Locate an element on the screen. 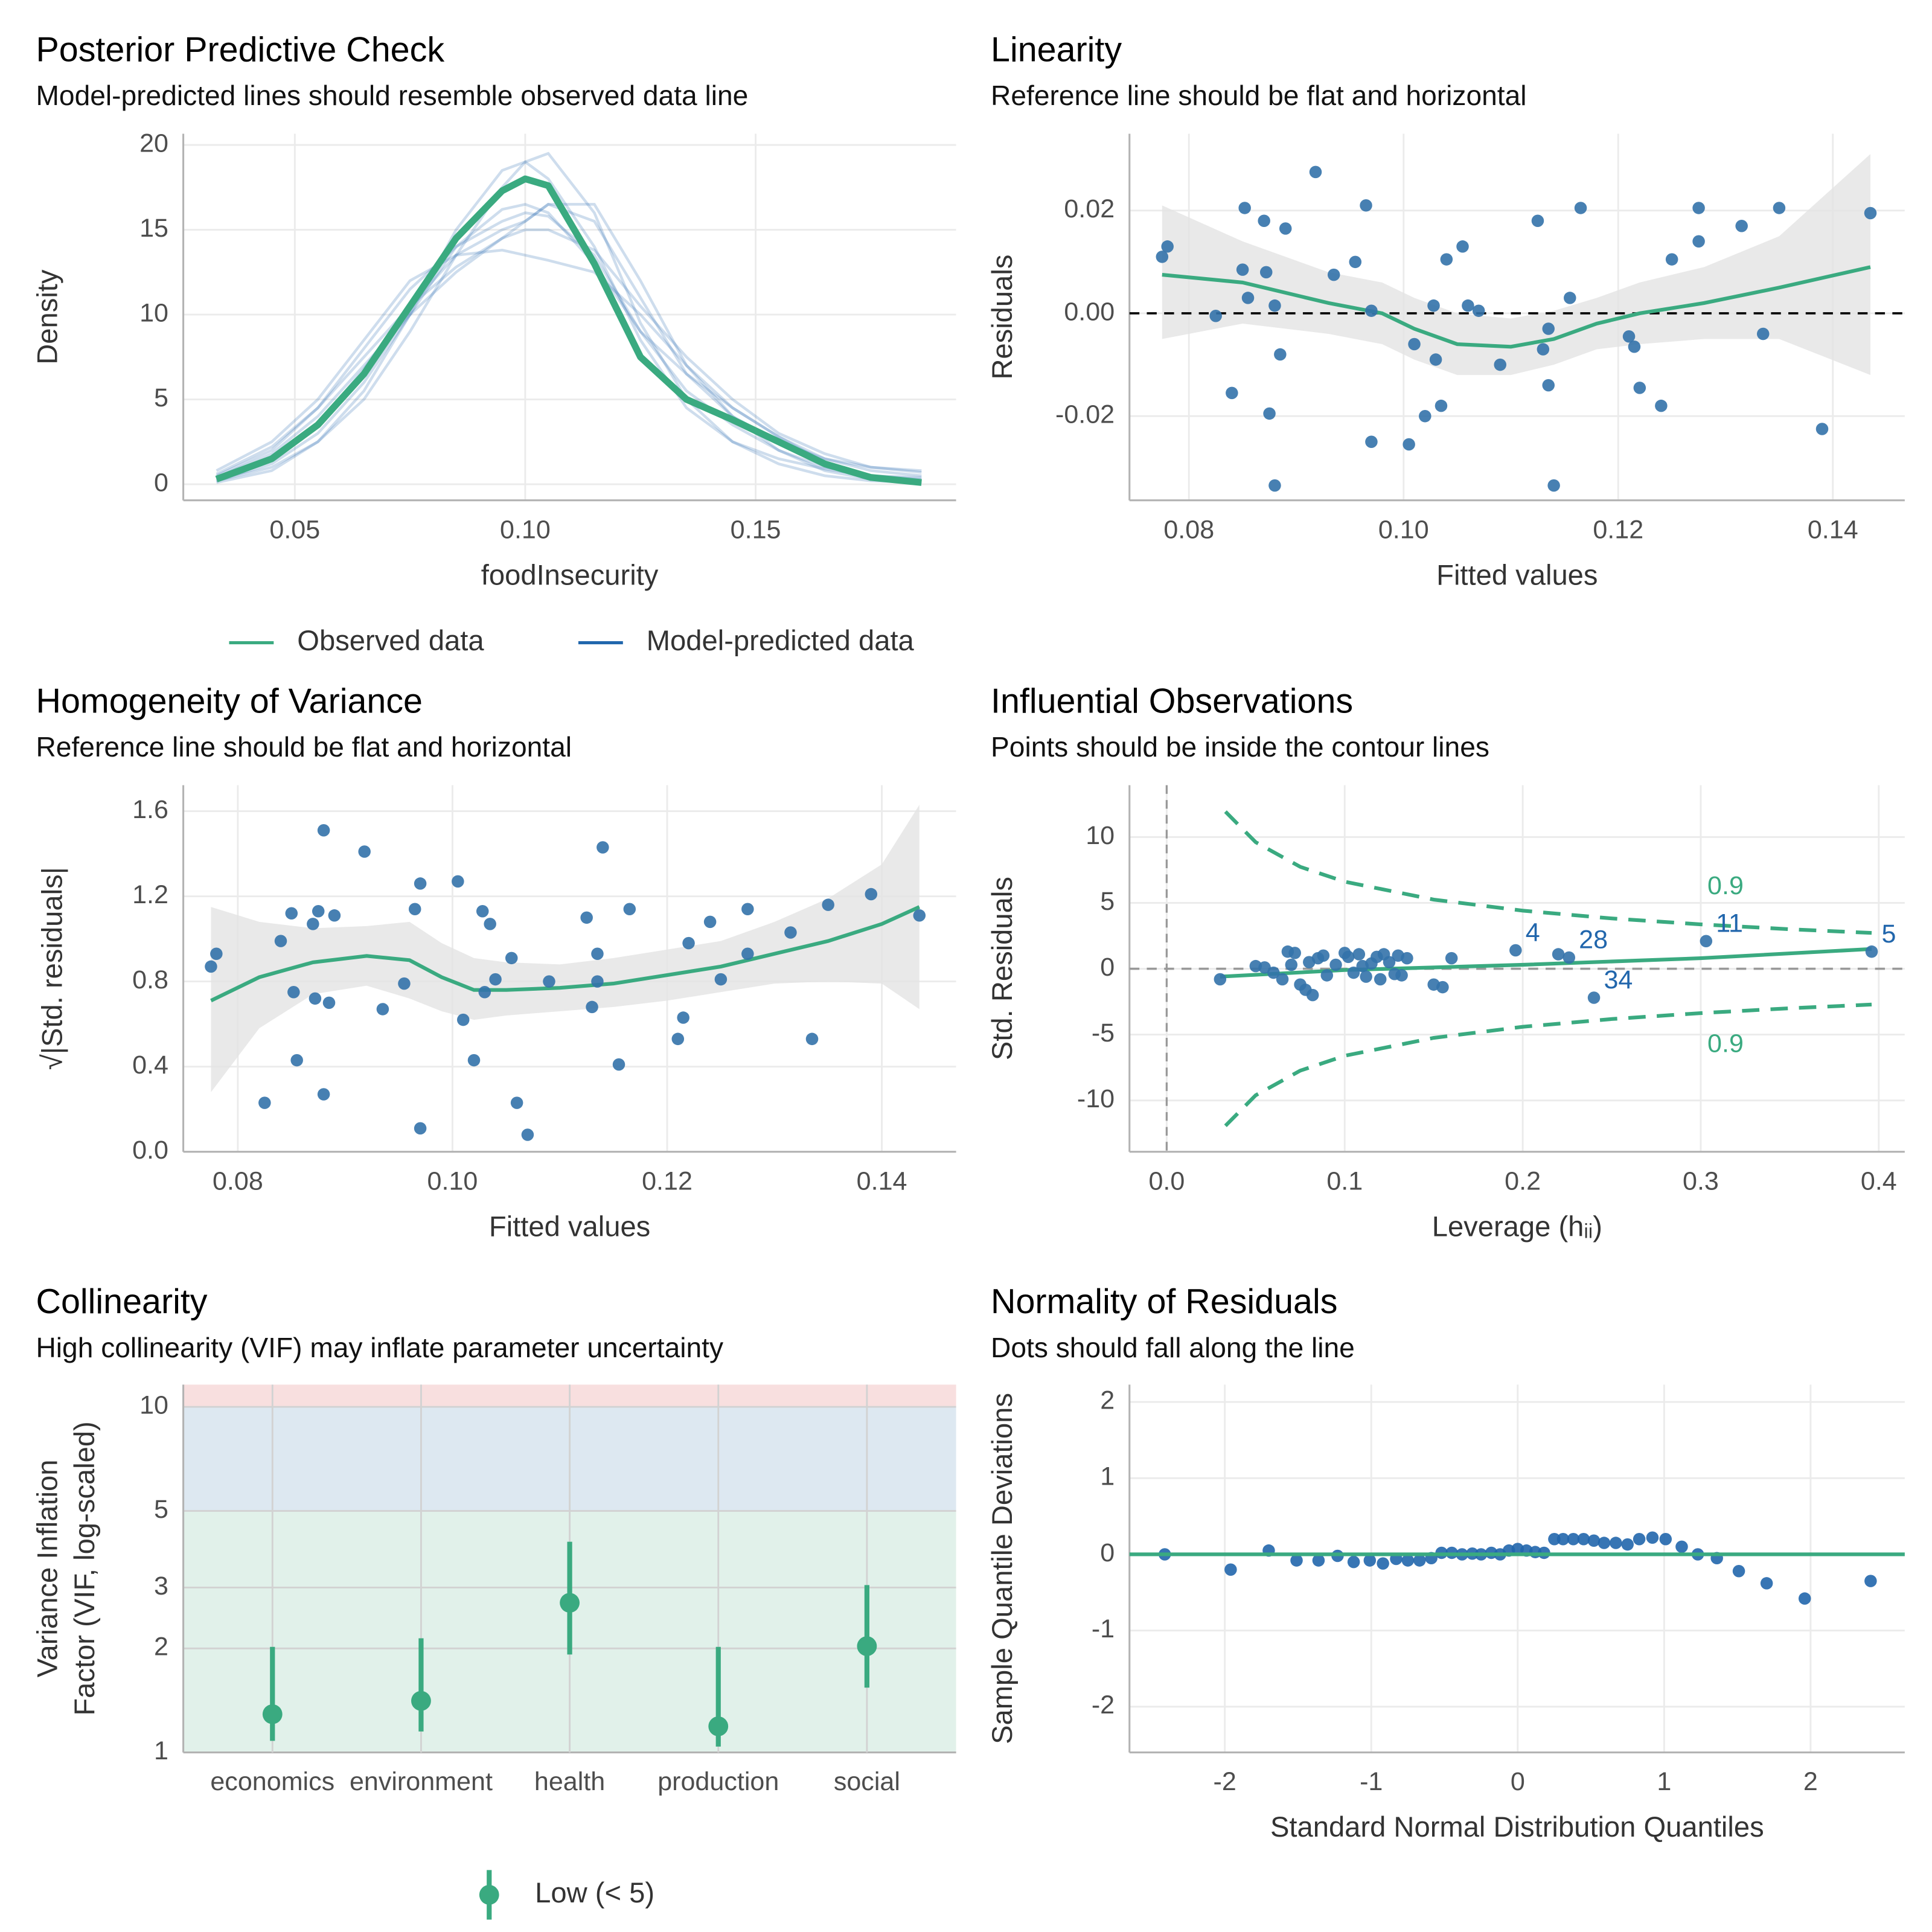  x-tick-label: 0.08 is located at coordinates (1188, 530).